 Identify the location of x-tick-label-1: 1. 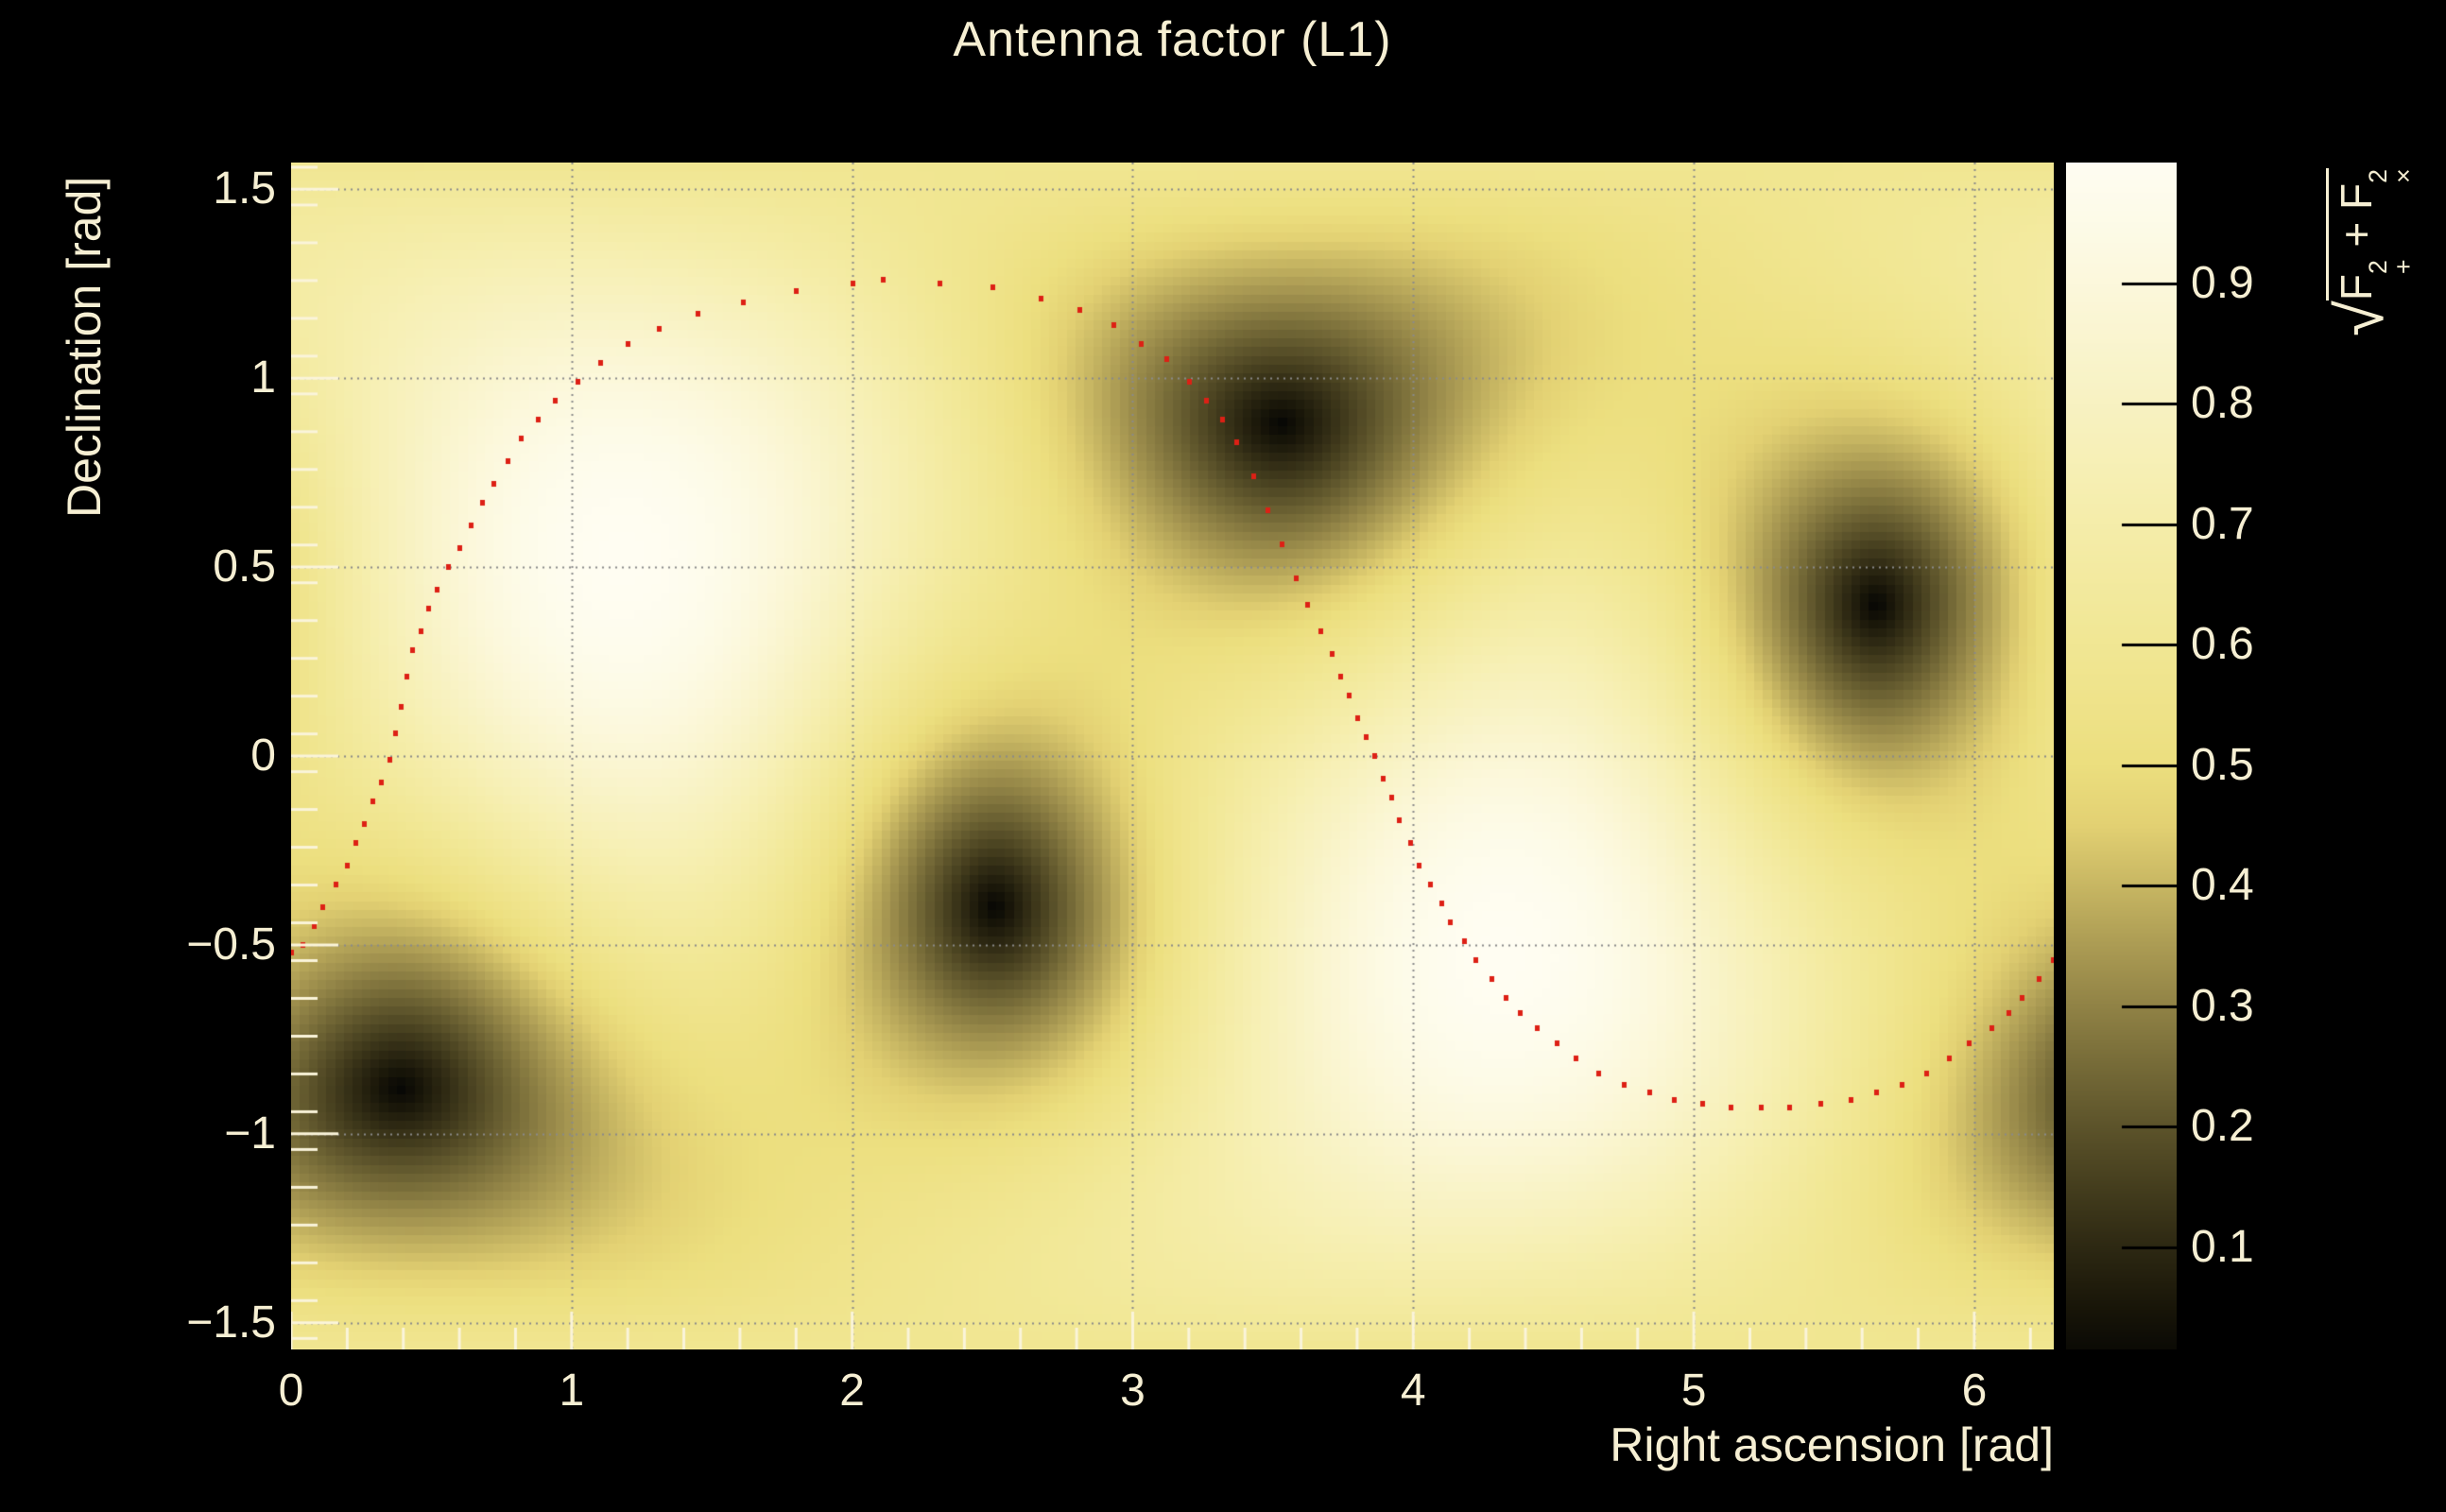
(572, 1391).